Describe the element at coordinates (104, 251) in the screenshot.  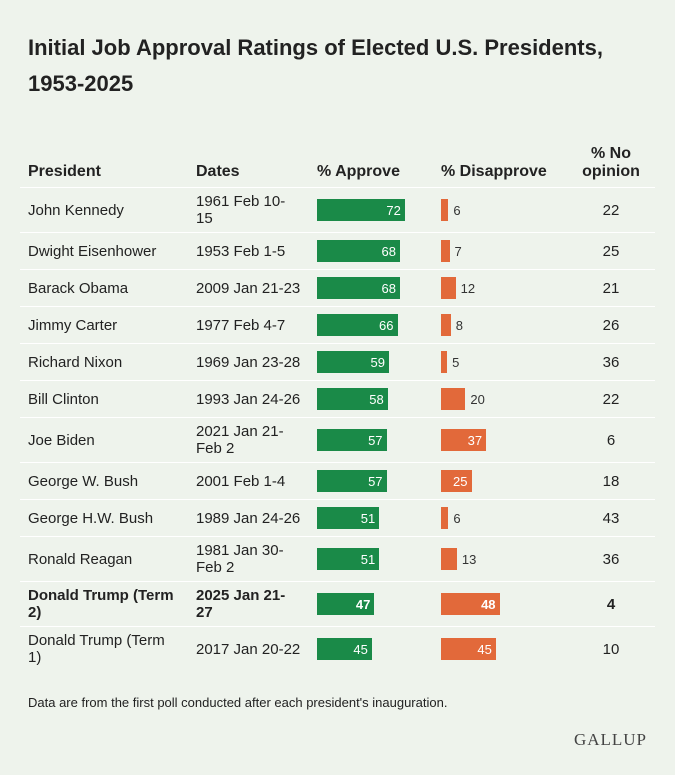
I see `president: Dwight Eisenhower` at that location.